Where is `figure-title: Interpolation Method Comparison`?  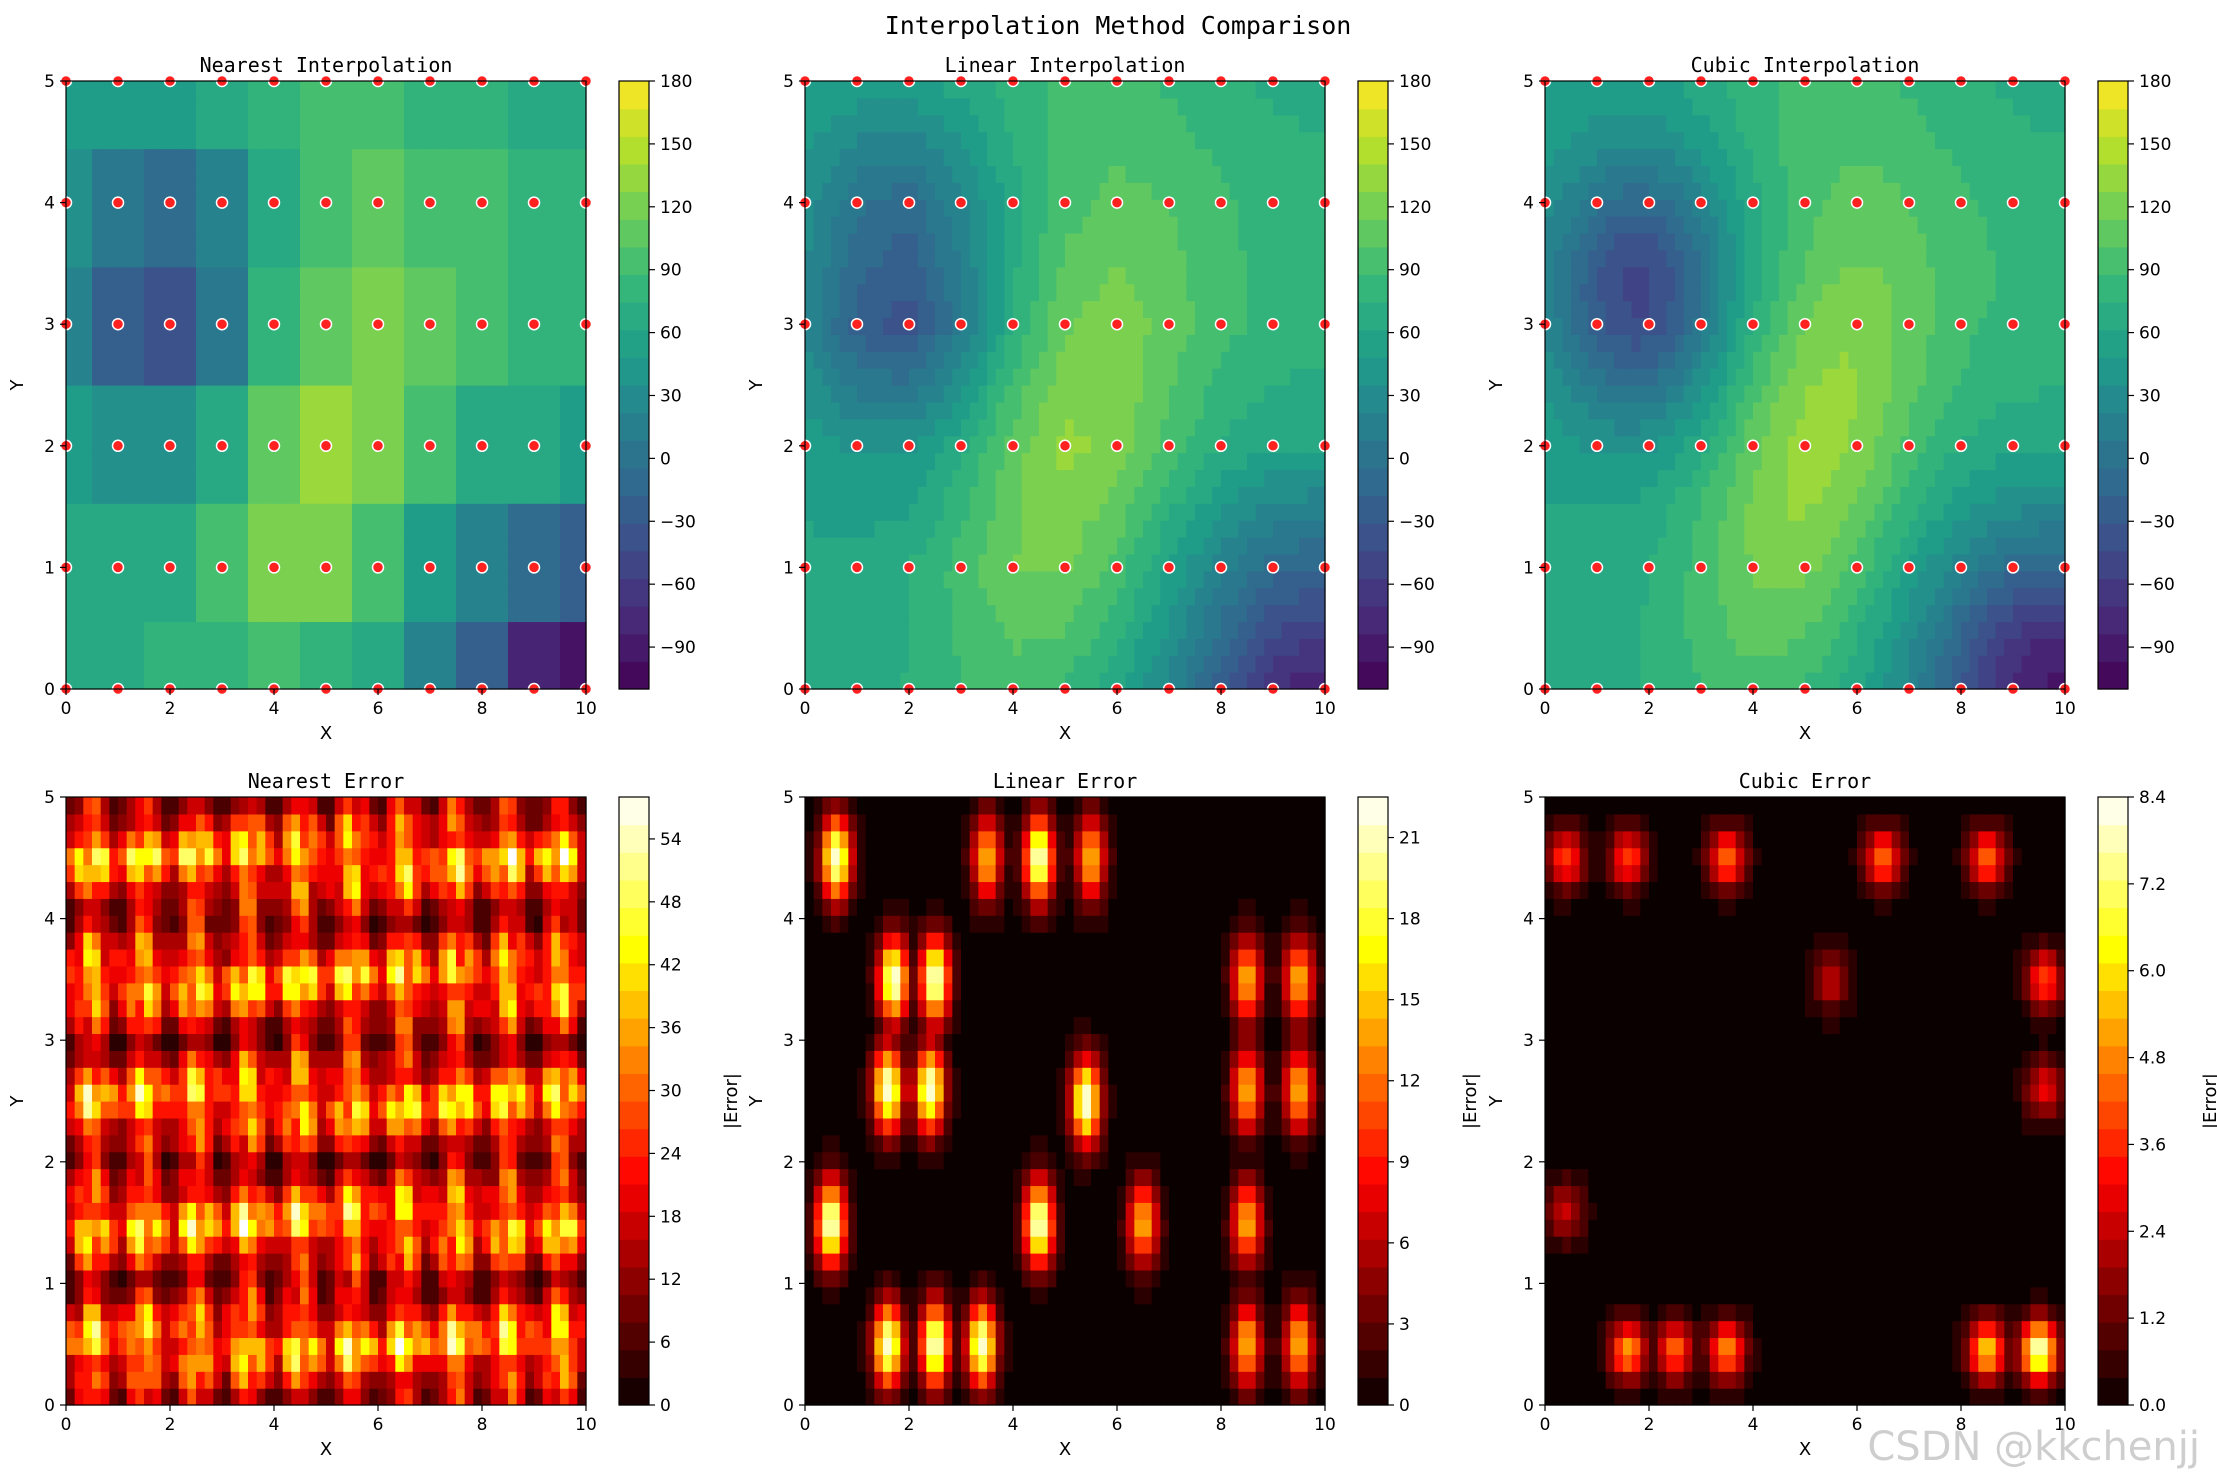
figure-title: Interpolation Method Comparison is located at coordinates (1118, 25).